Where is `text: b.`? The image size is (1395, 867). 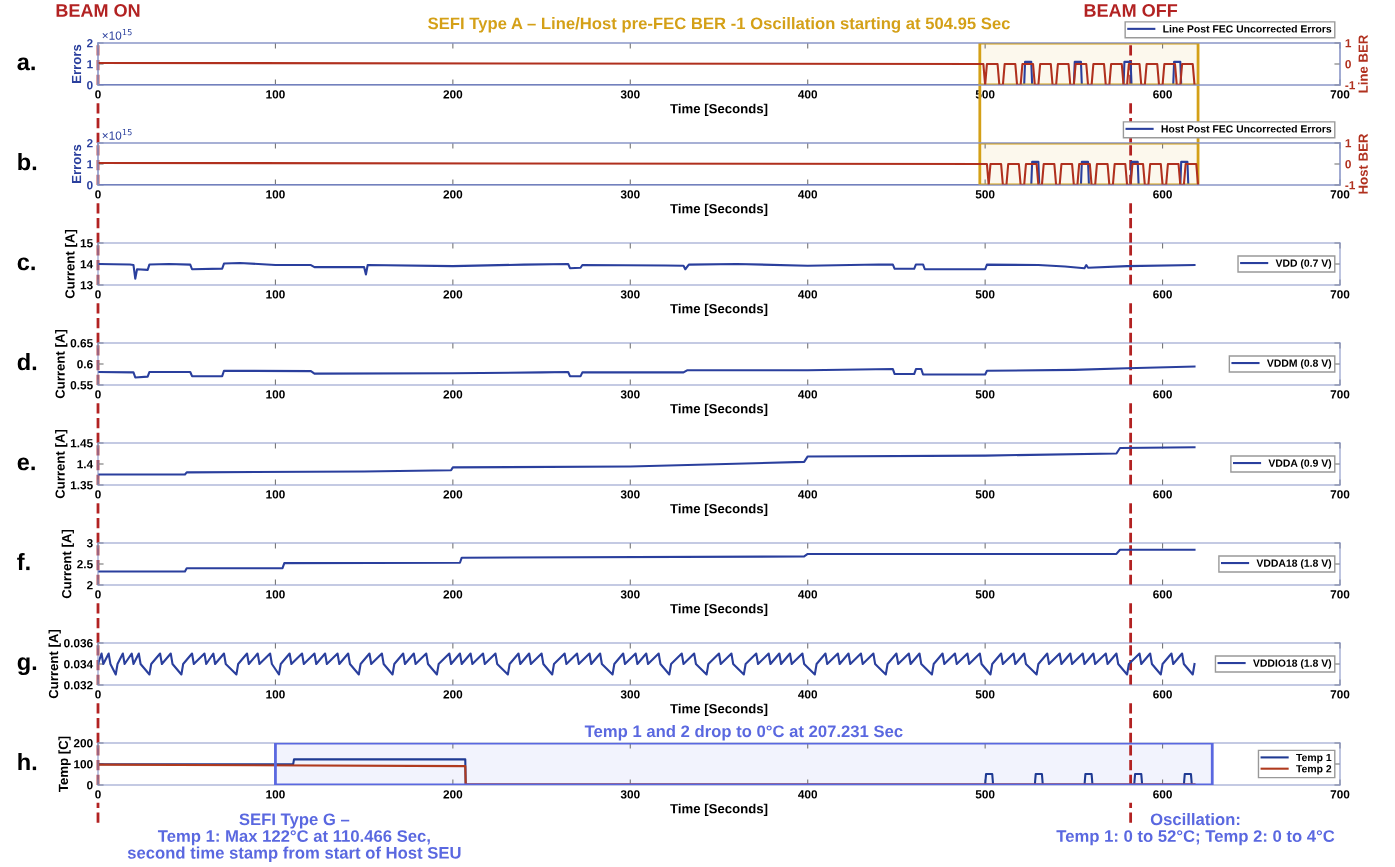 text: b. is located at coordinates (27, 162).